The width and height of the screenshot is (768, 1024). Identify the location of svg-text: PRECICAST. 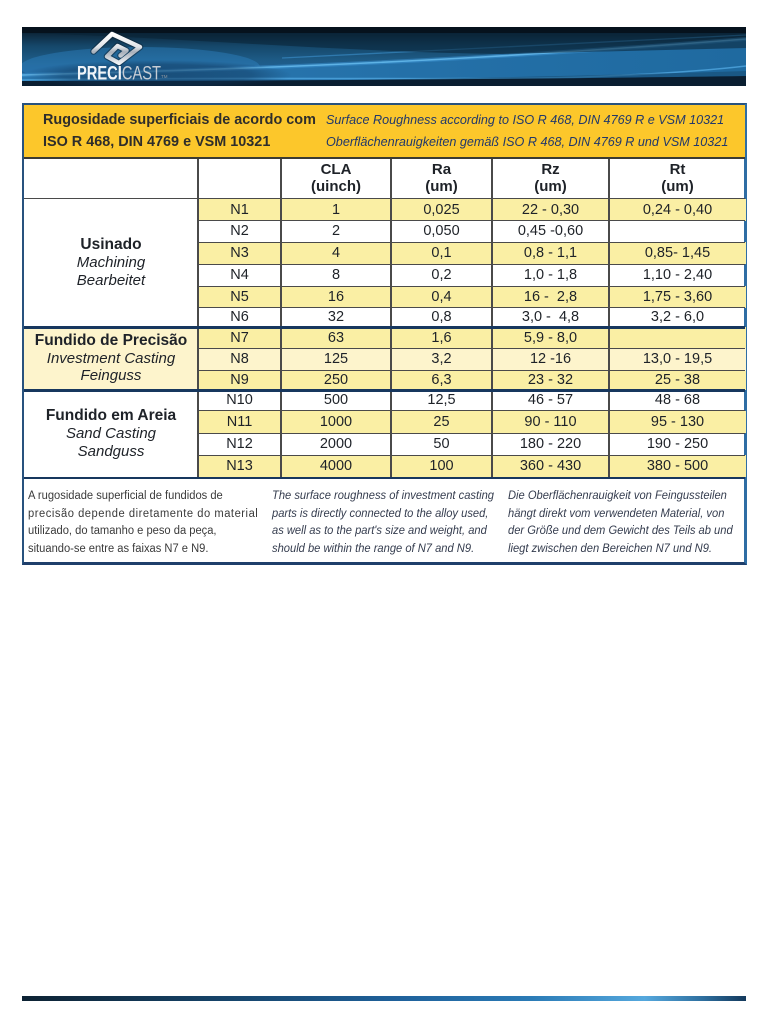
(119, 74).